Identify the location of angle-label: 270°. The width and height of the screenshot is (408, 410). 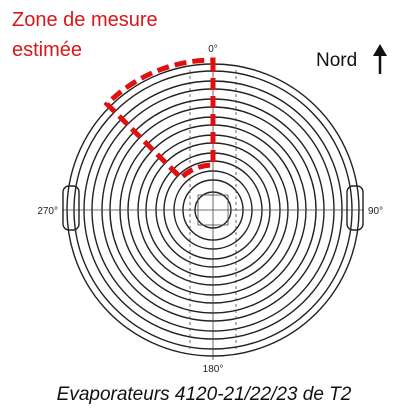
(47, 211).